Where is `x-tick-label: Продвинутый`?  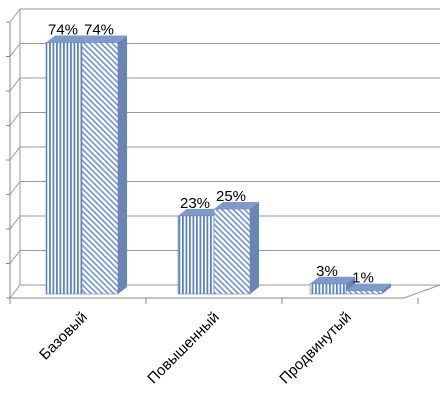
x-tick-label: Продвинутый is located at coordinates (315, 348).